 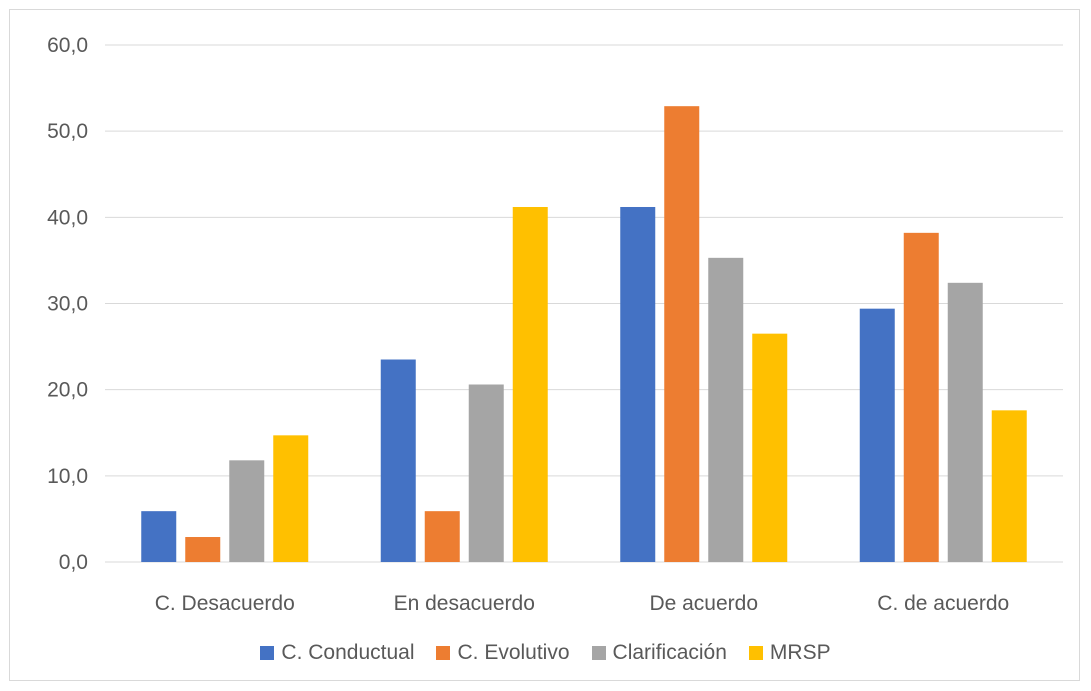 I want to click on y-tick-label: 30,0, so click(x=67, y=304).